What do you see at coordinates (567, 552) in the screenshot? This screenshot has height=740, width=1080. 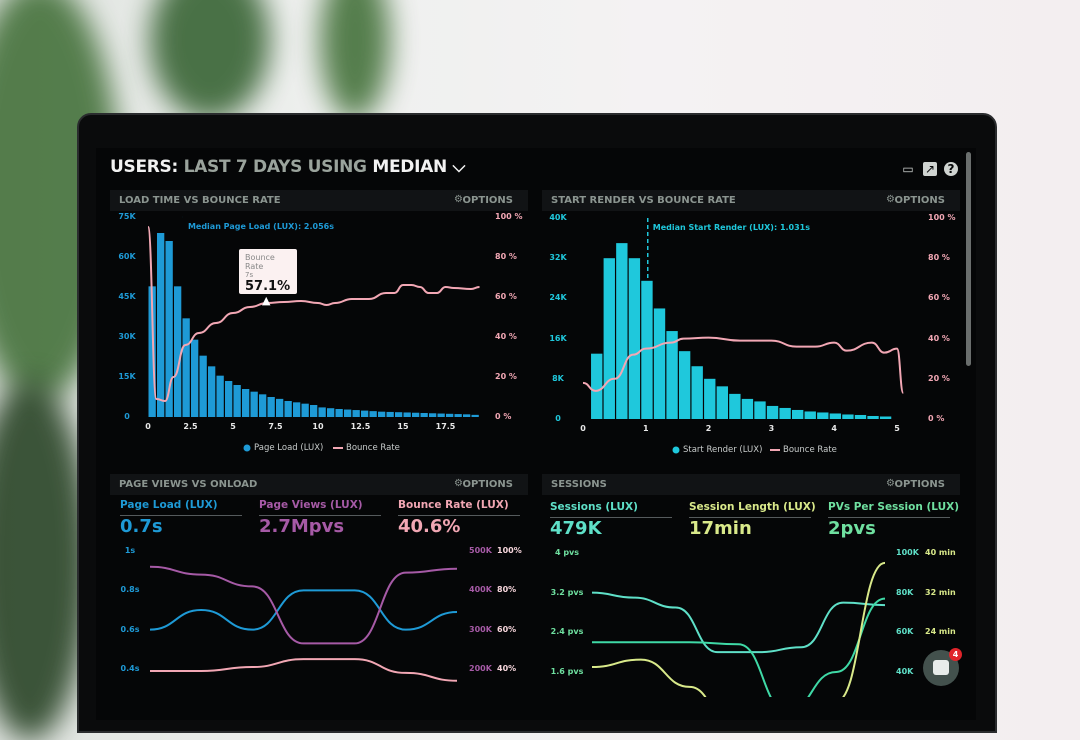 I see `y-tick: 4 pvs` at bounding box center [567, 552].